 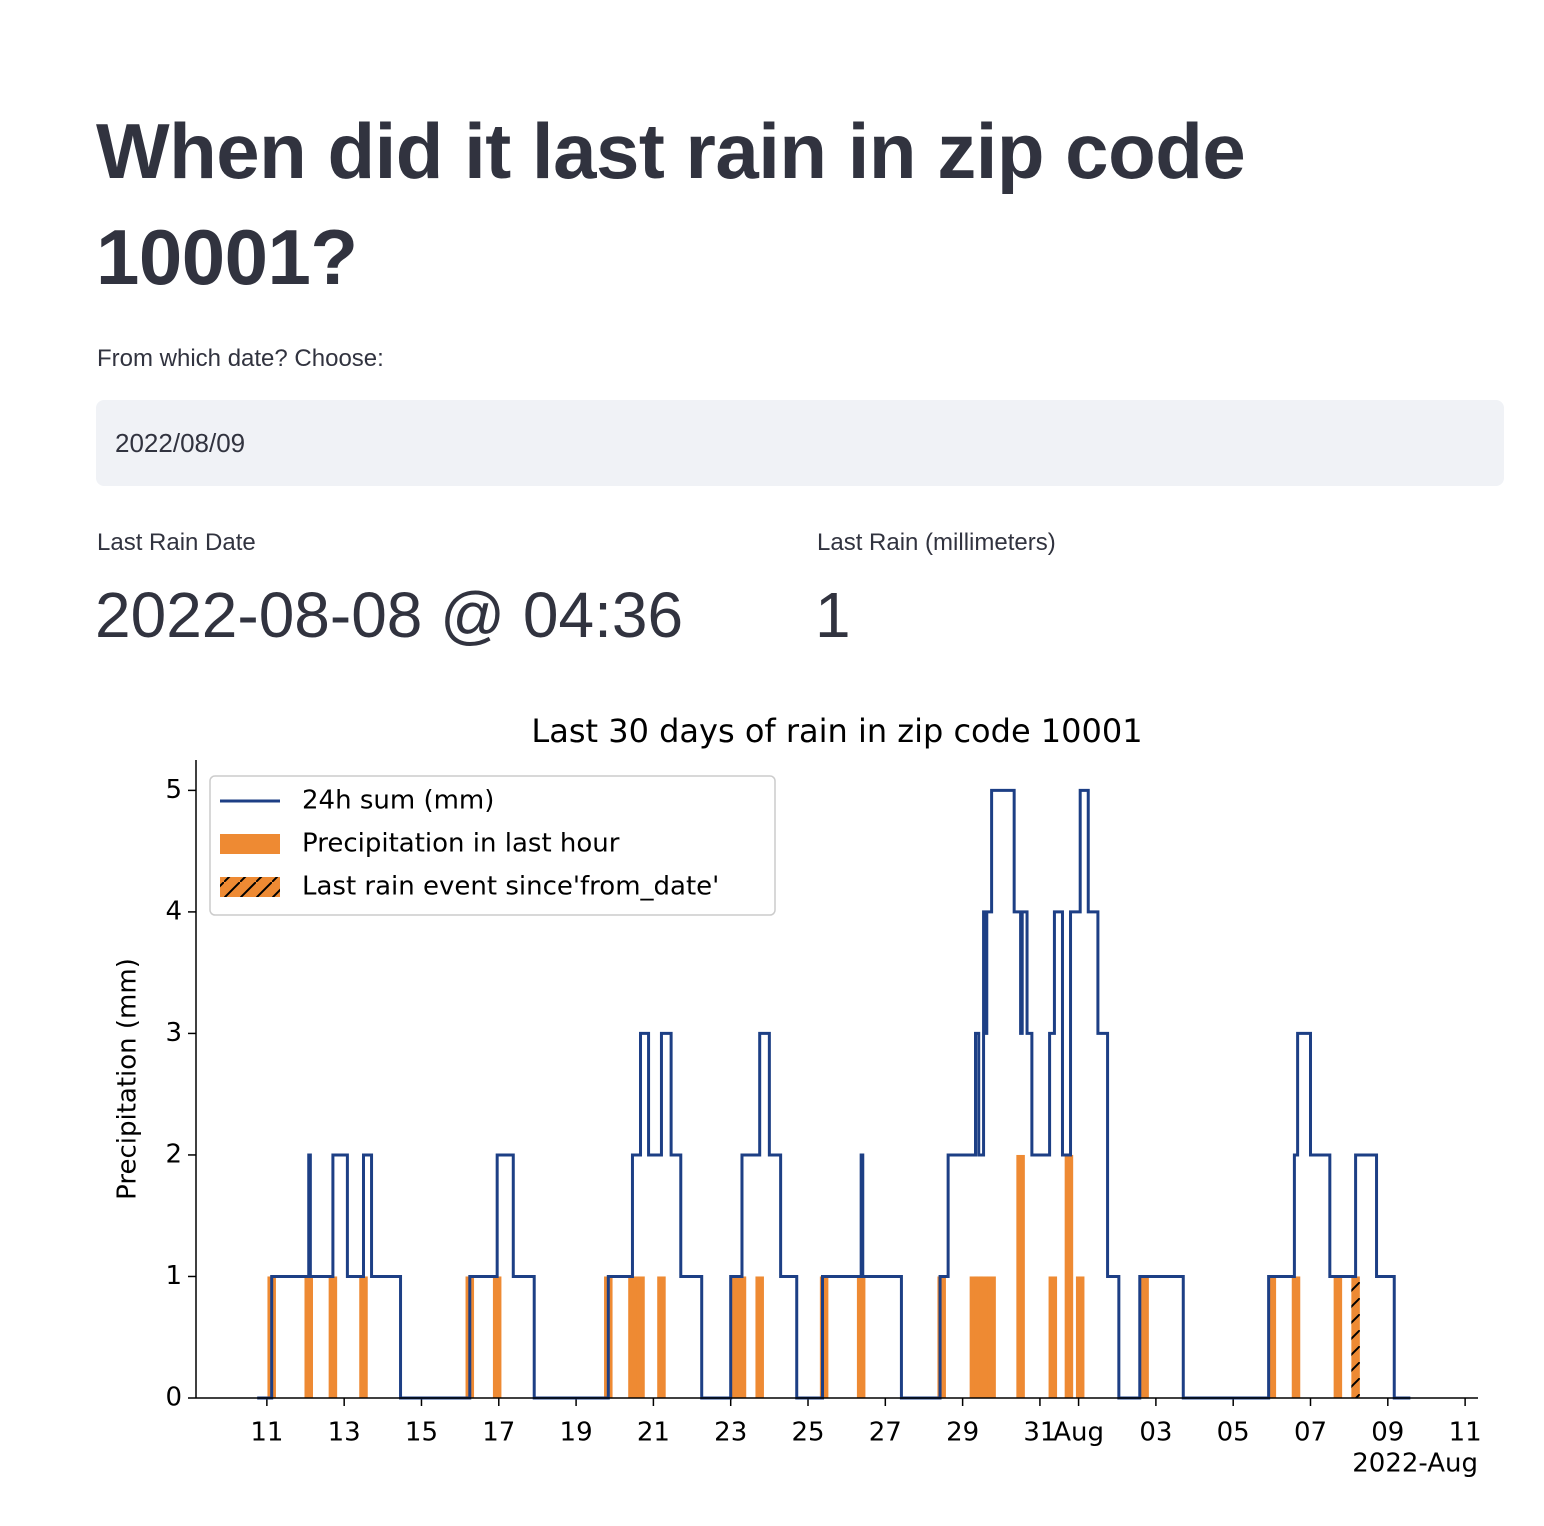 What do you see at coordinates (173, 1154) in the screenshot?
I see `y-tick-label: 2` at bounding box center [173, 1154].